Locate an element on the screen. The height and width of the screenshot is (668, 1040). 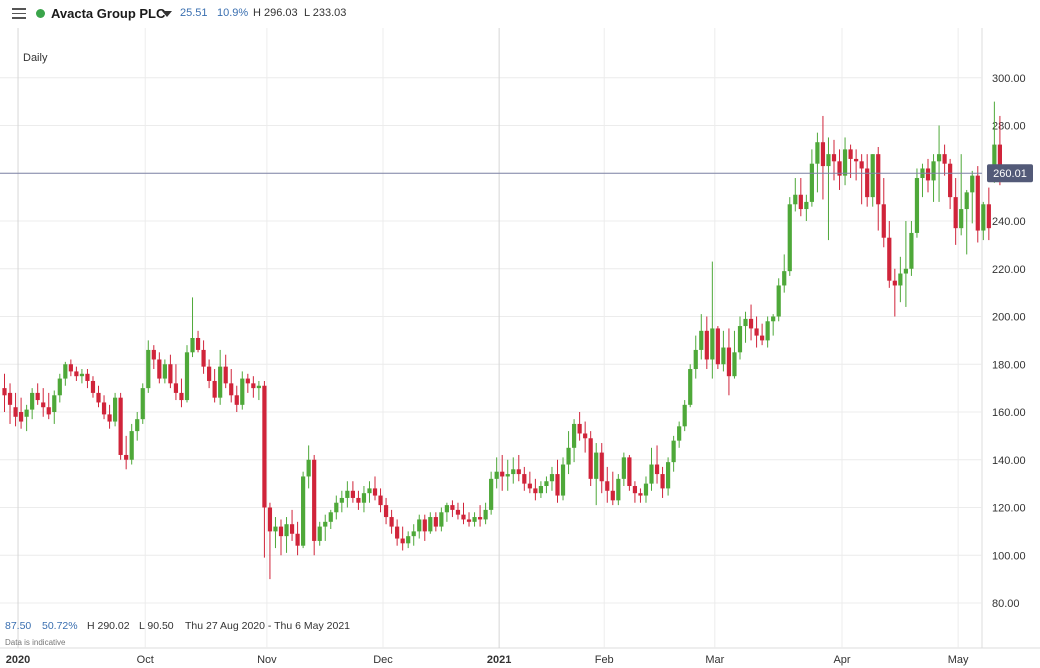
current-price-tag is located at coordinates (1010, 173).